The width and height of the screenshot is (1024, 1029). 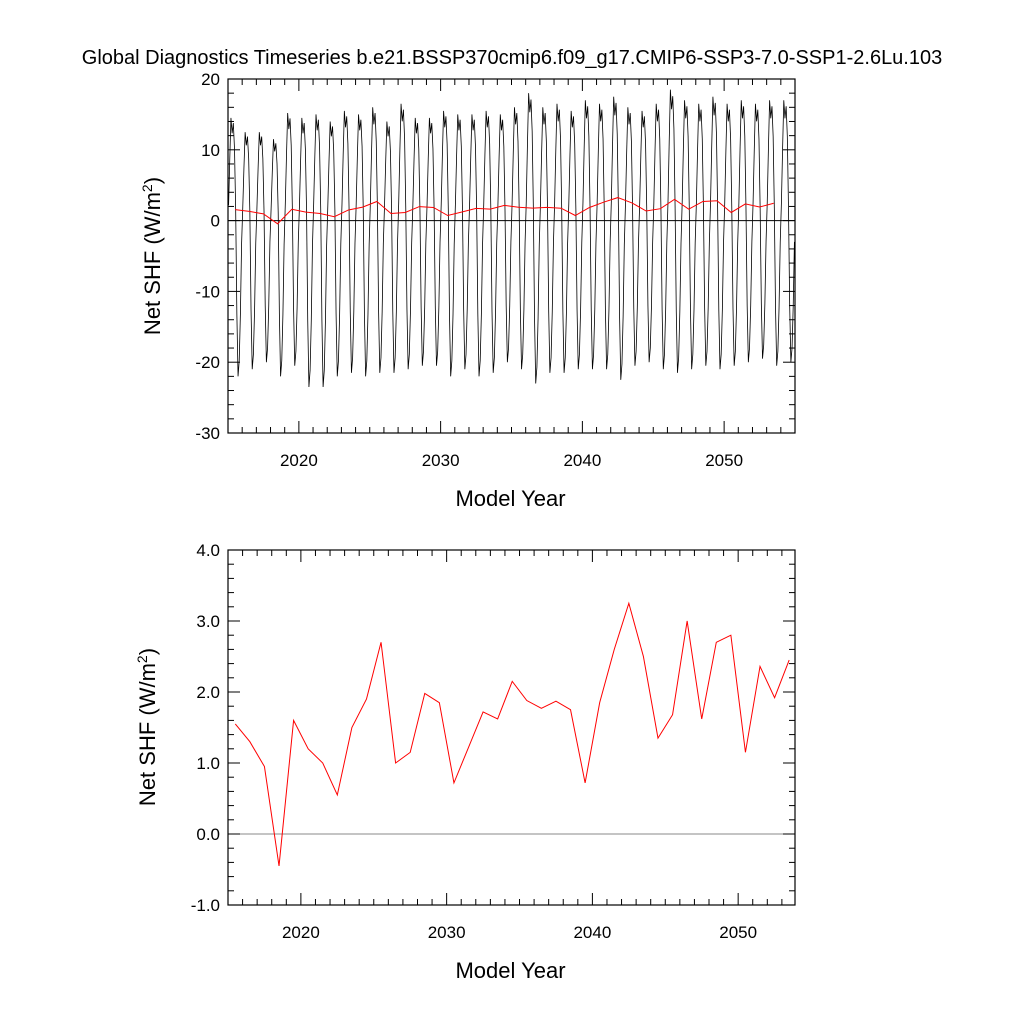 What do you see at coordinates (208, 621) in the screenshot?
I see `y-tick-label: 3.0` at bounding box center [208, 621].